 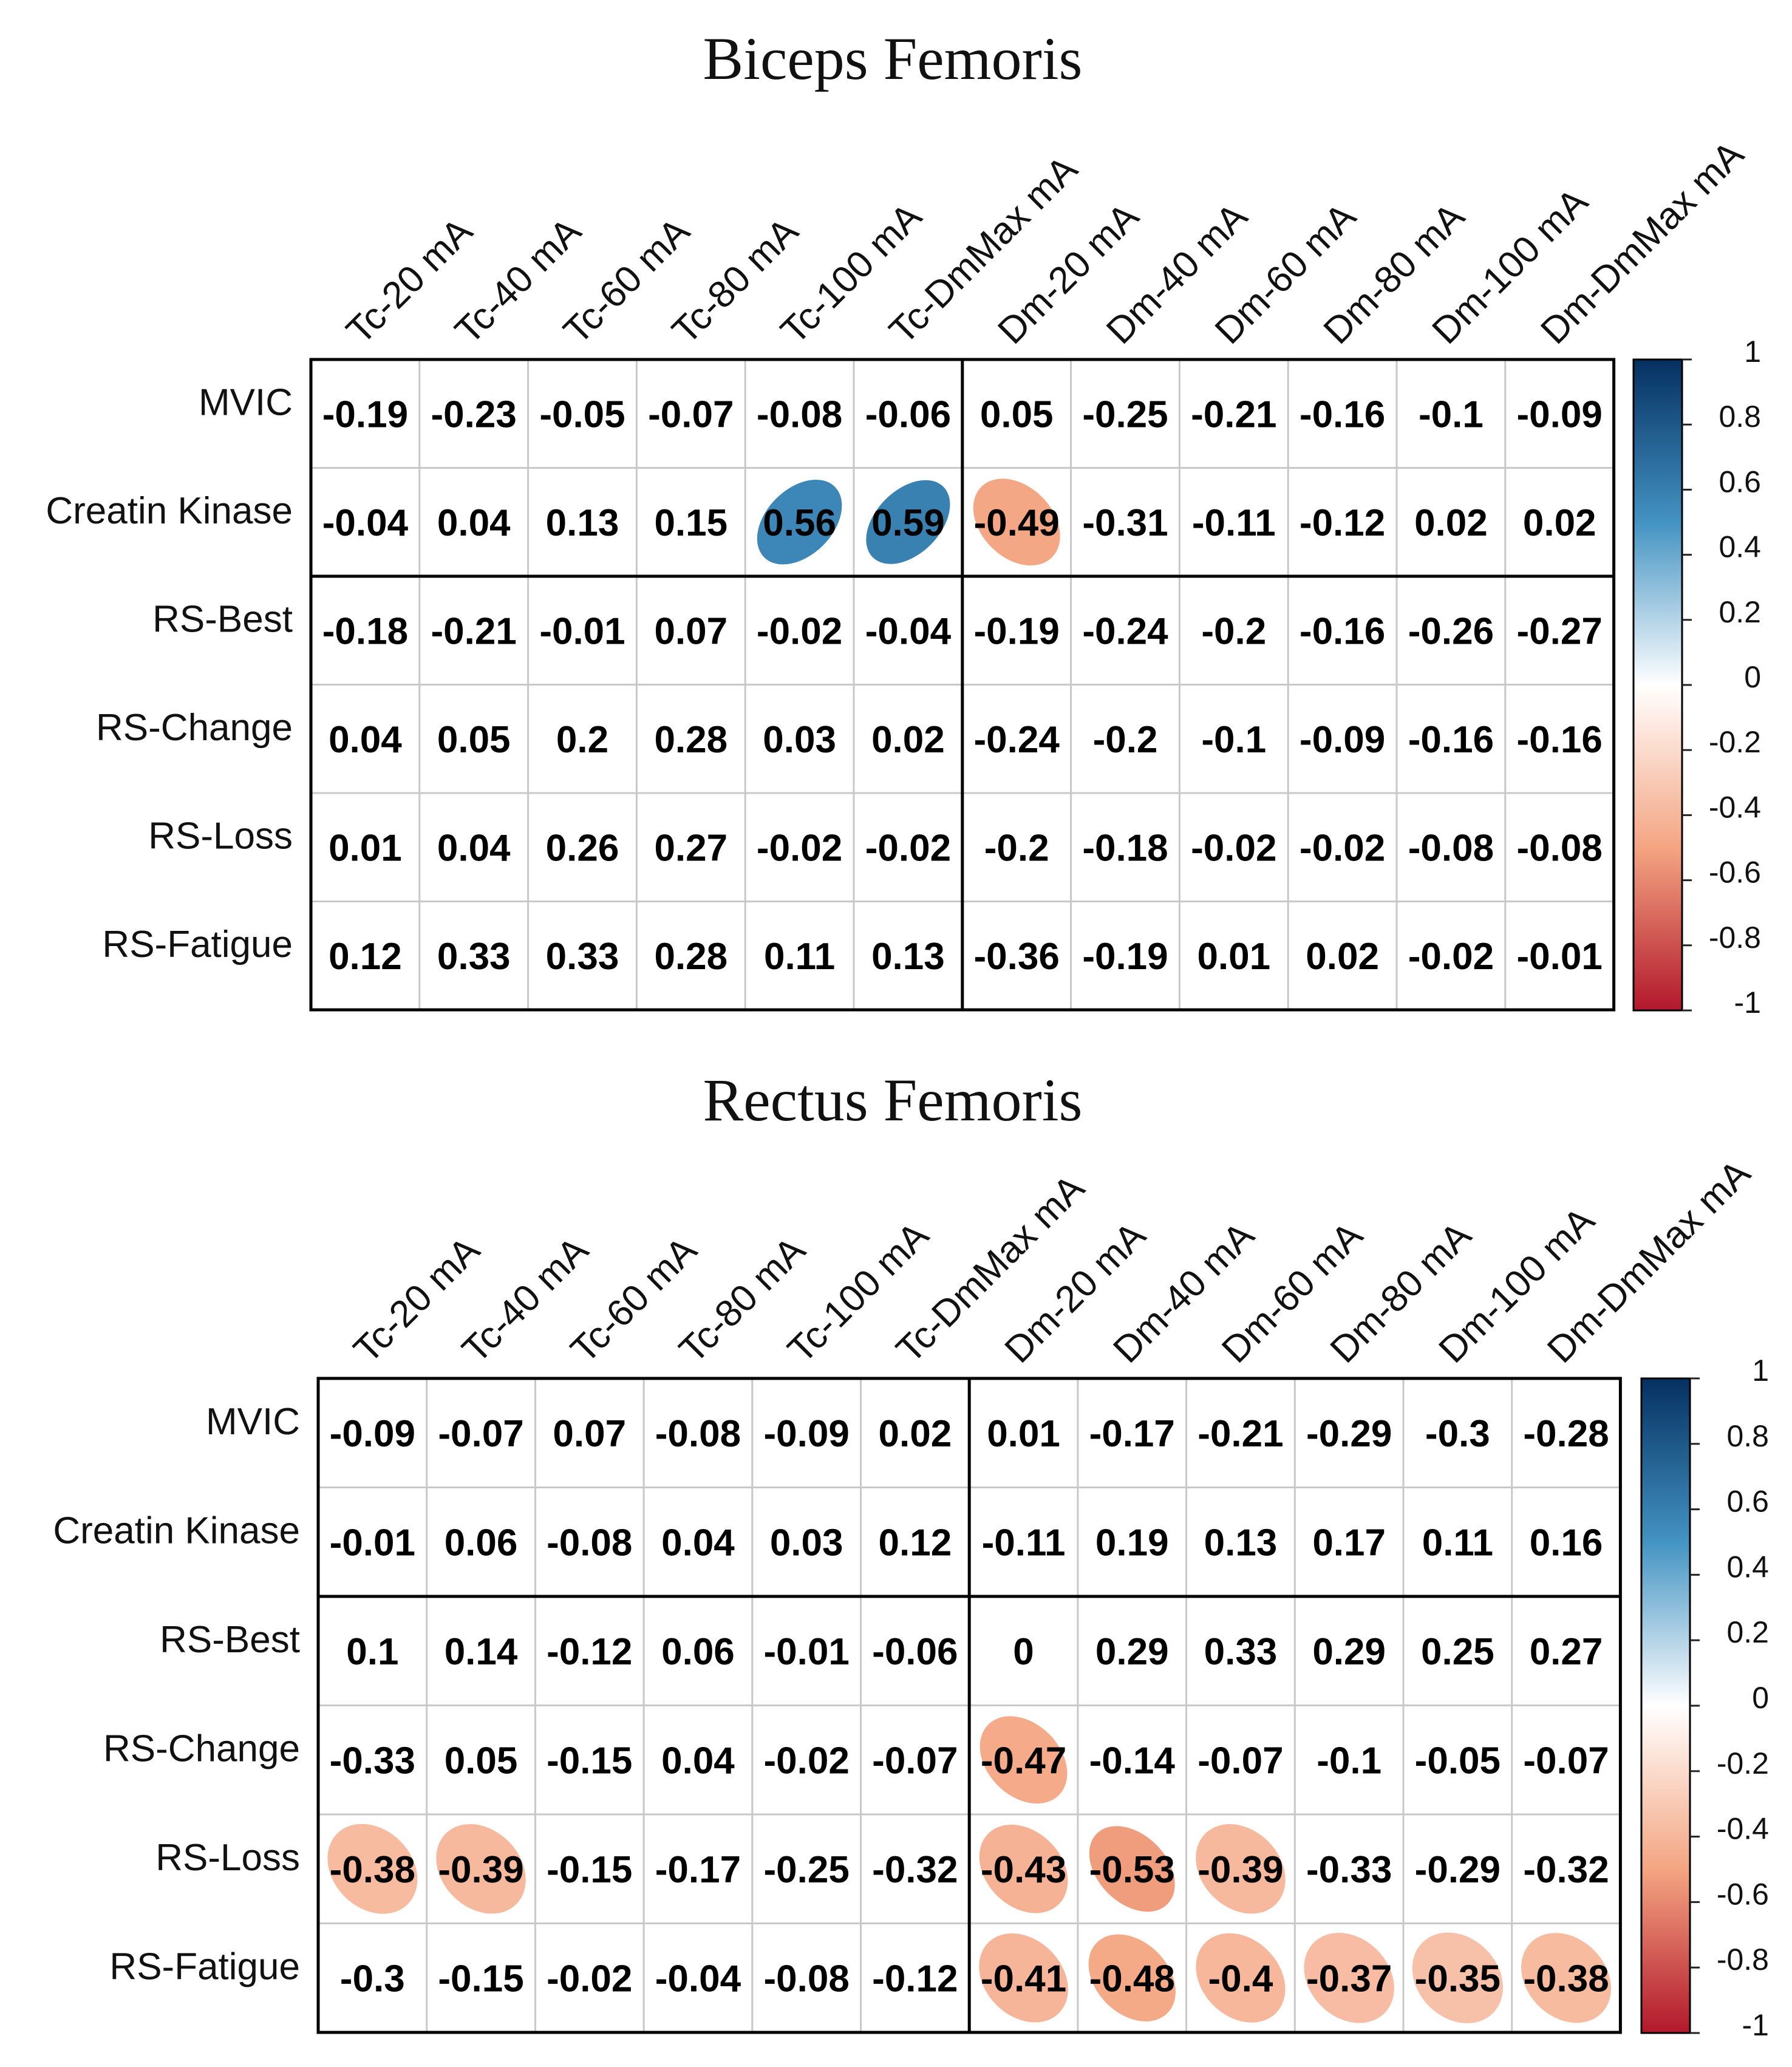 I want to click on cell-value: 0.2, so click(x=582, y=740).